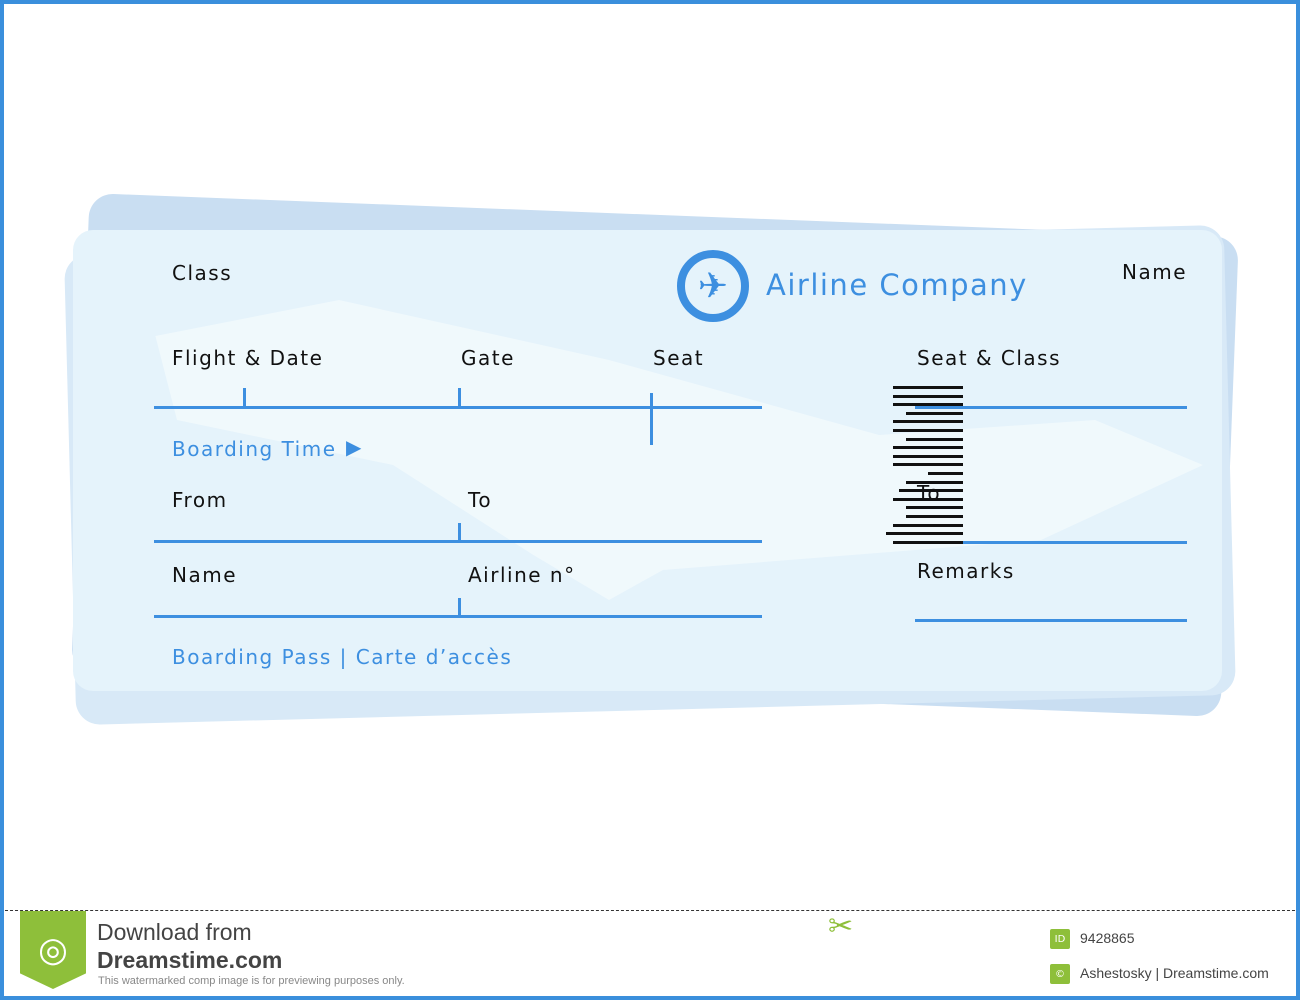  I want to click on arrow-right-icon: ▶, so click(354, 447).